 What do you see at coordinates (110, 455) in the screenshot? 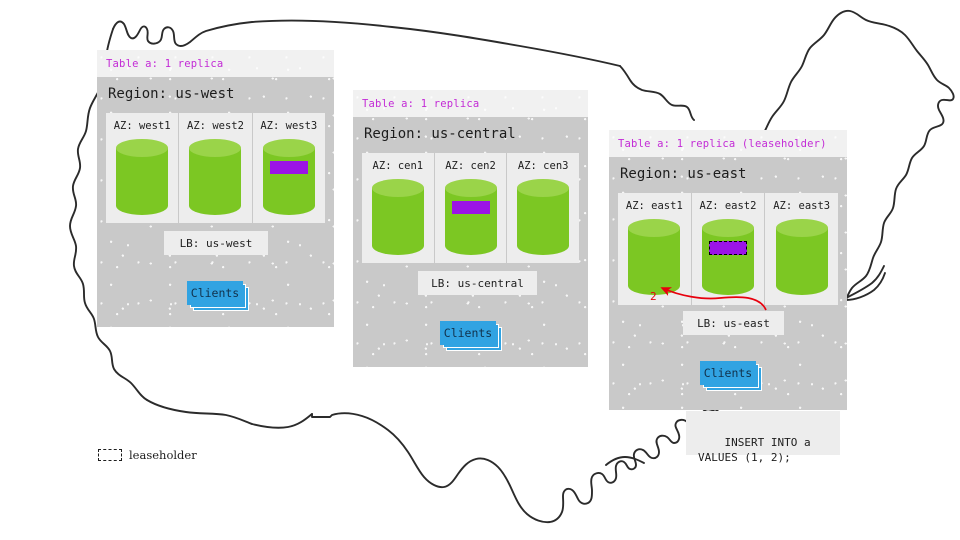
I see `leaseholder-swatch-icon` at bounding box center [110, 455].